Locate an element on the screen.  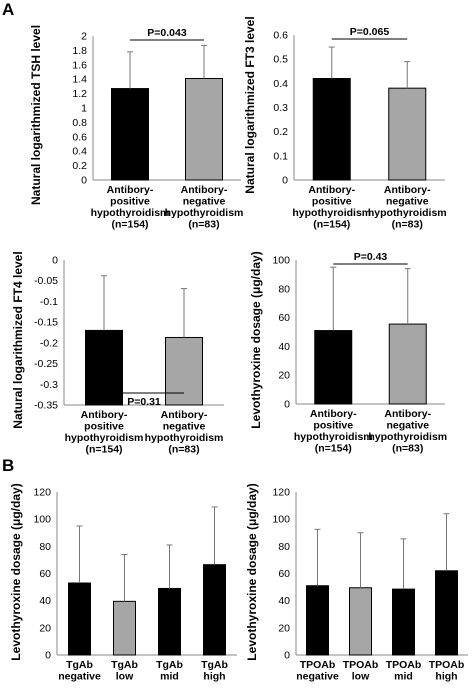
p-value-label: P=0.31 is located at coordinates (144, 402).